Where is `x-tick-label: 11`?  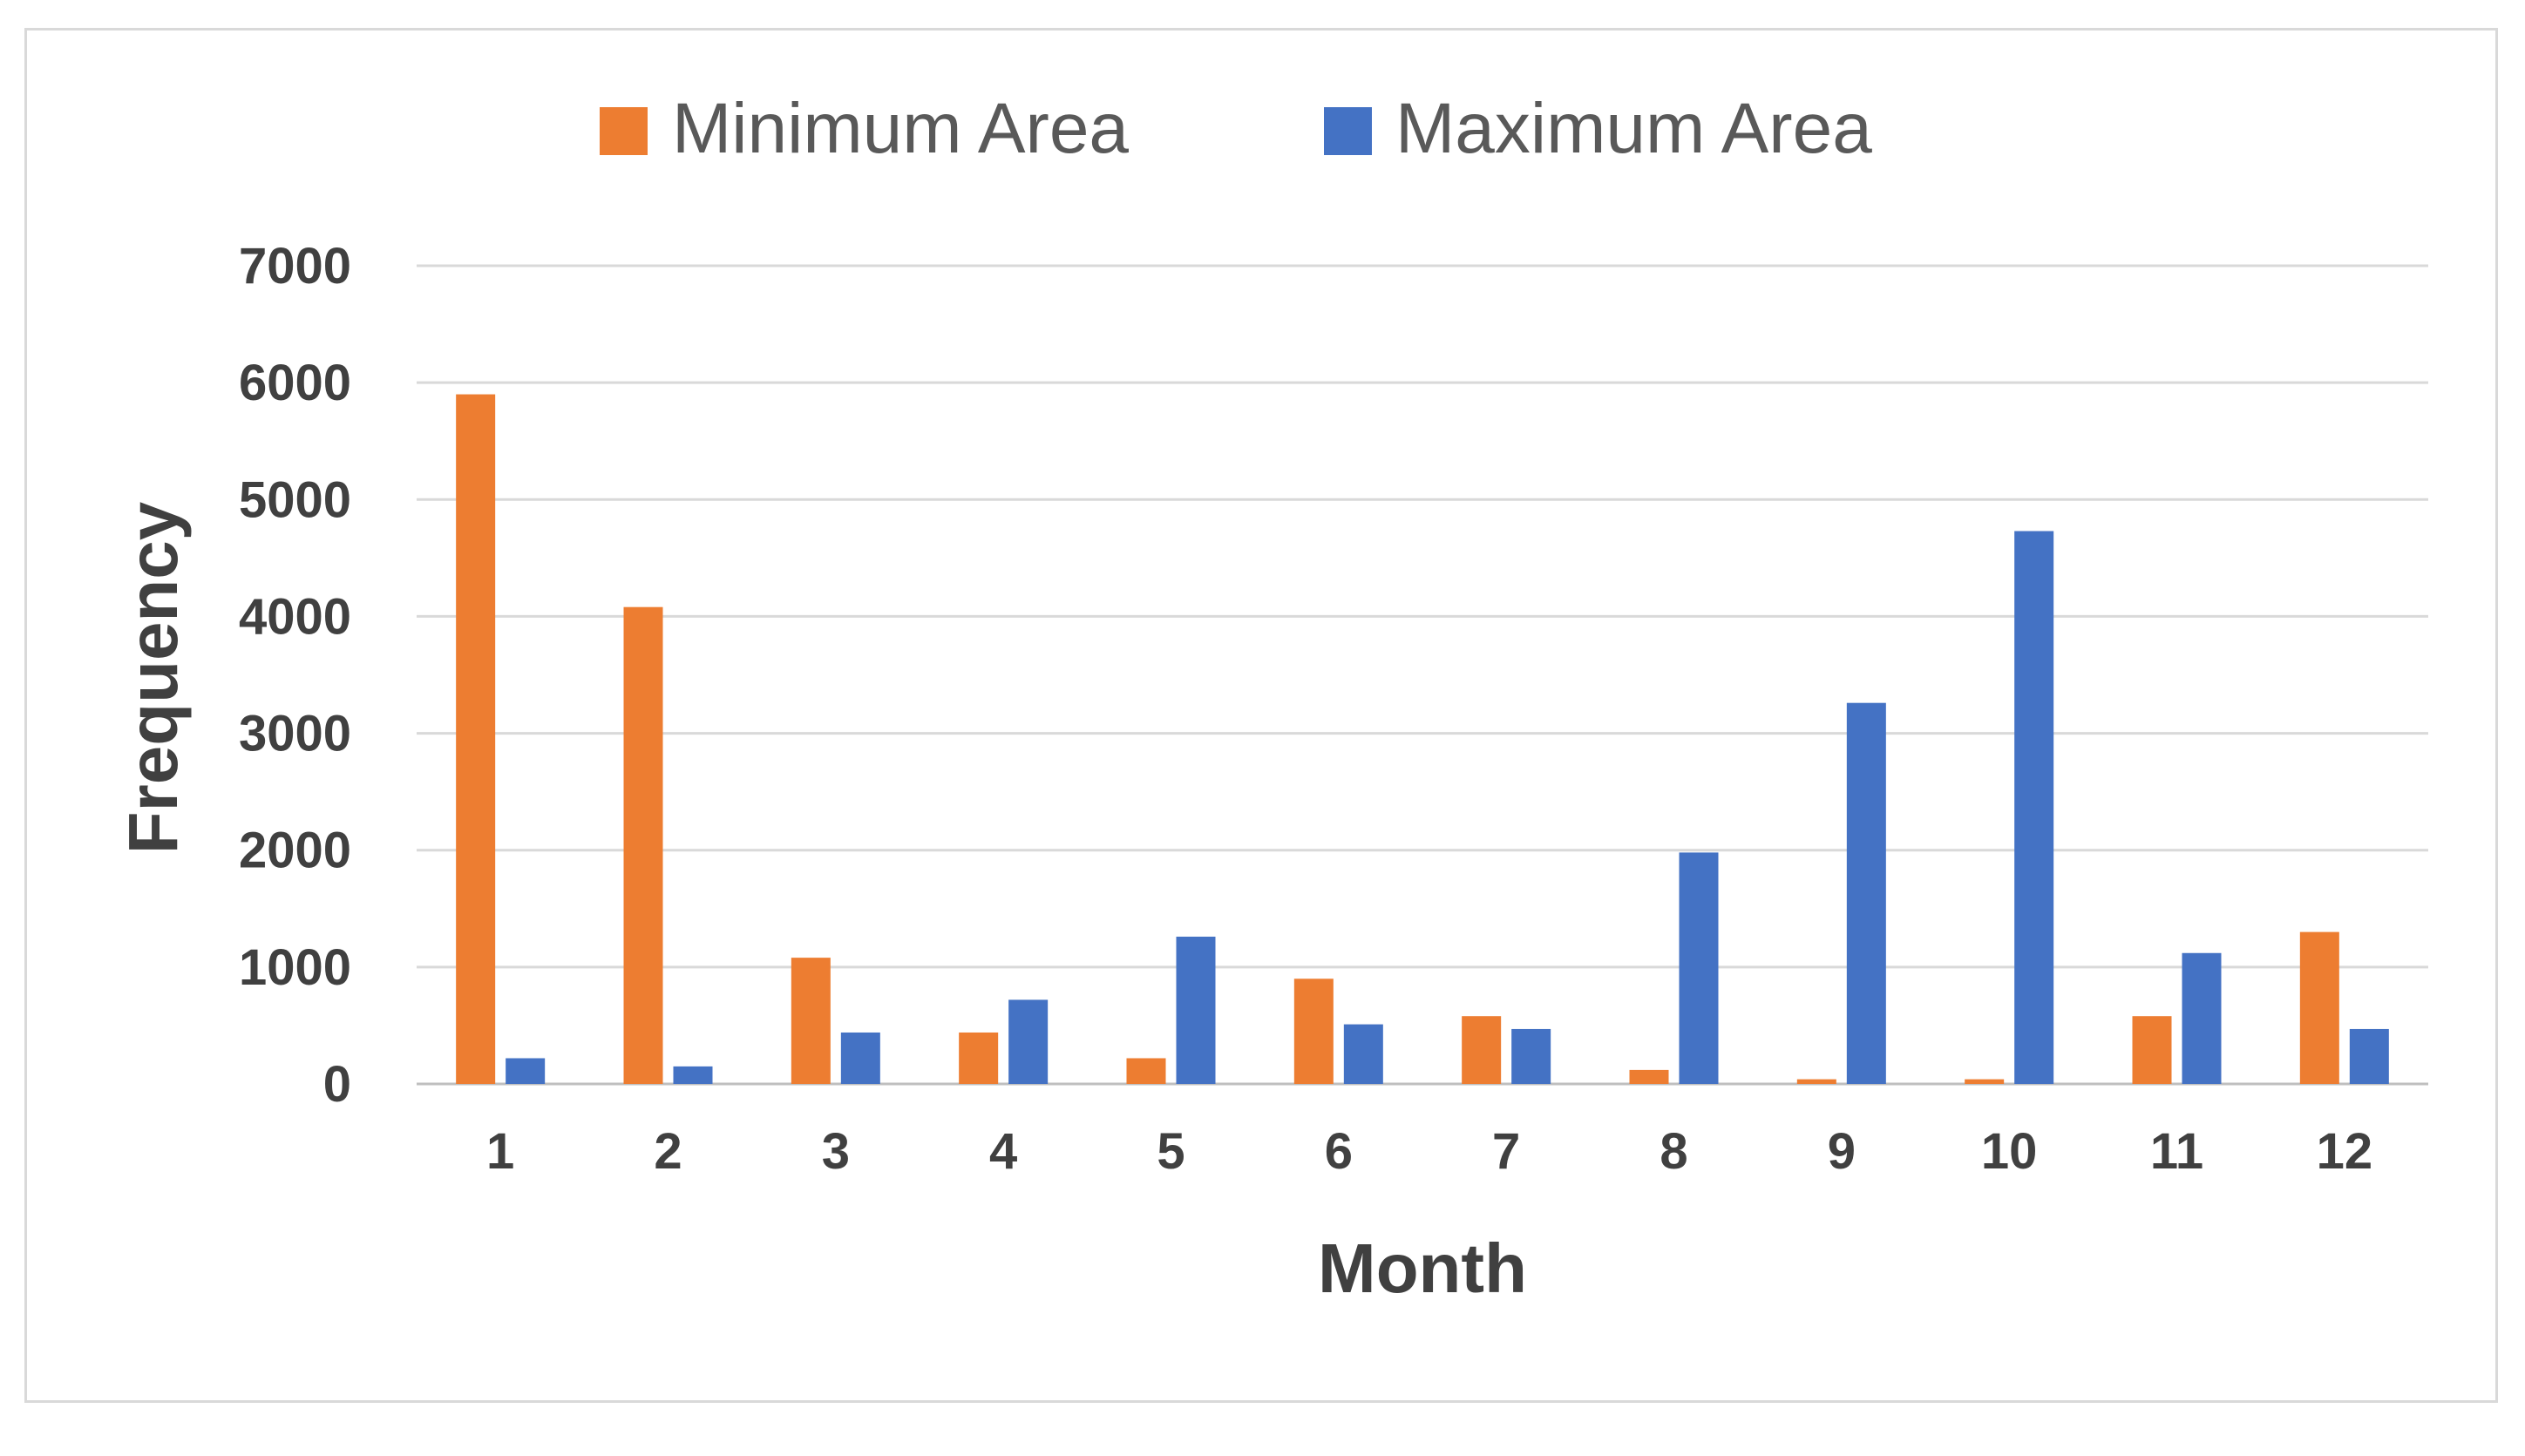
x-tick-label: 11 is located at coordinates (2176, 1151).